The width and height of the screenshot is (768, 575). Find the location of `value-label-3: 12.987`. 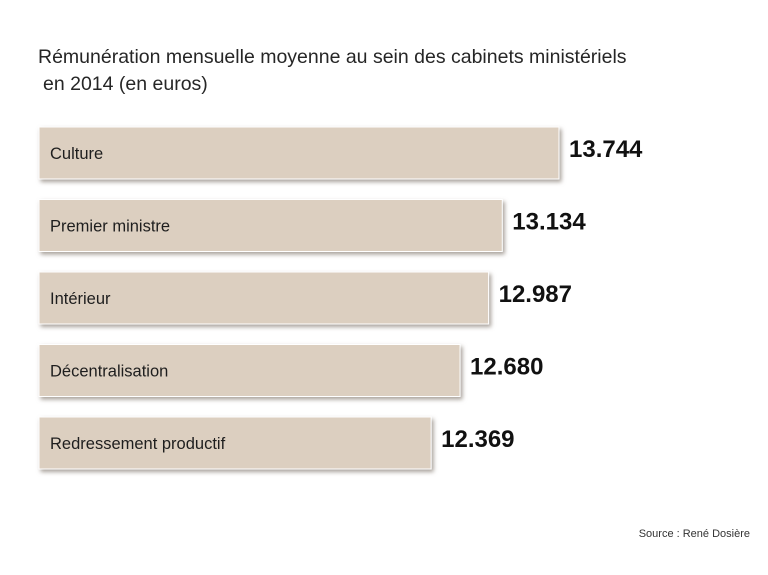

value-label-3: 12.987 is located at coordinates (535, 294).